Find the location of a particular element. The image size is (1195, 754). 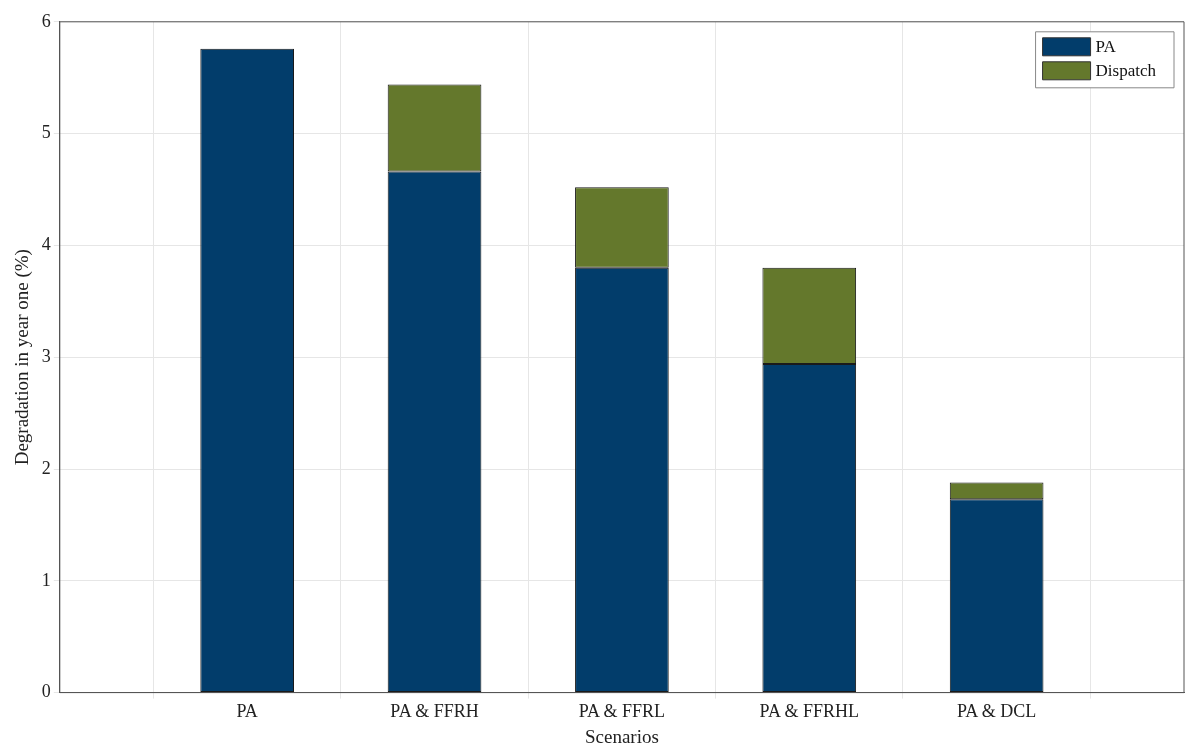

legend-label: PA is located at coordinates (1106, 47).